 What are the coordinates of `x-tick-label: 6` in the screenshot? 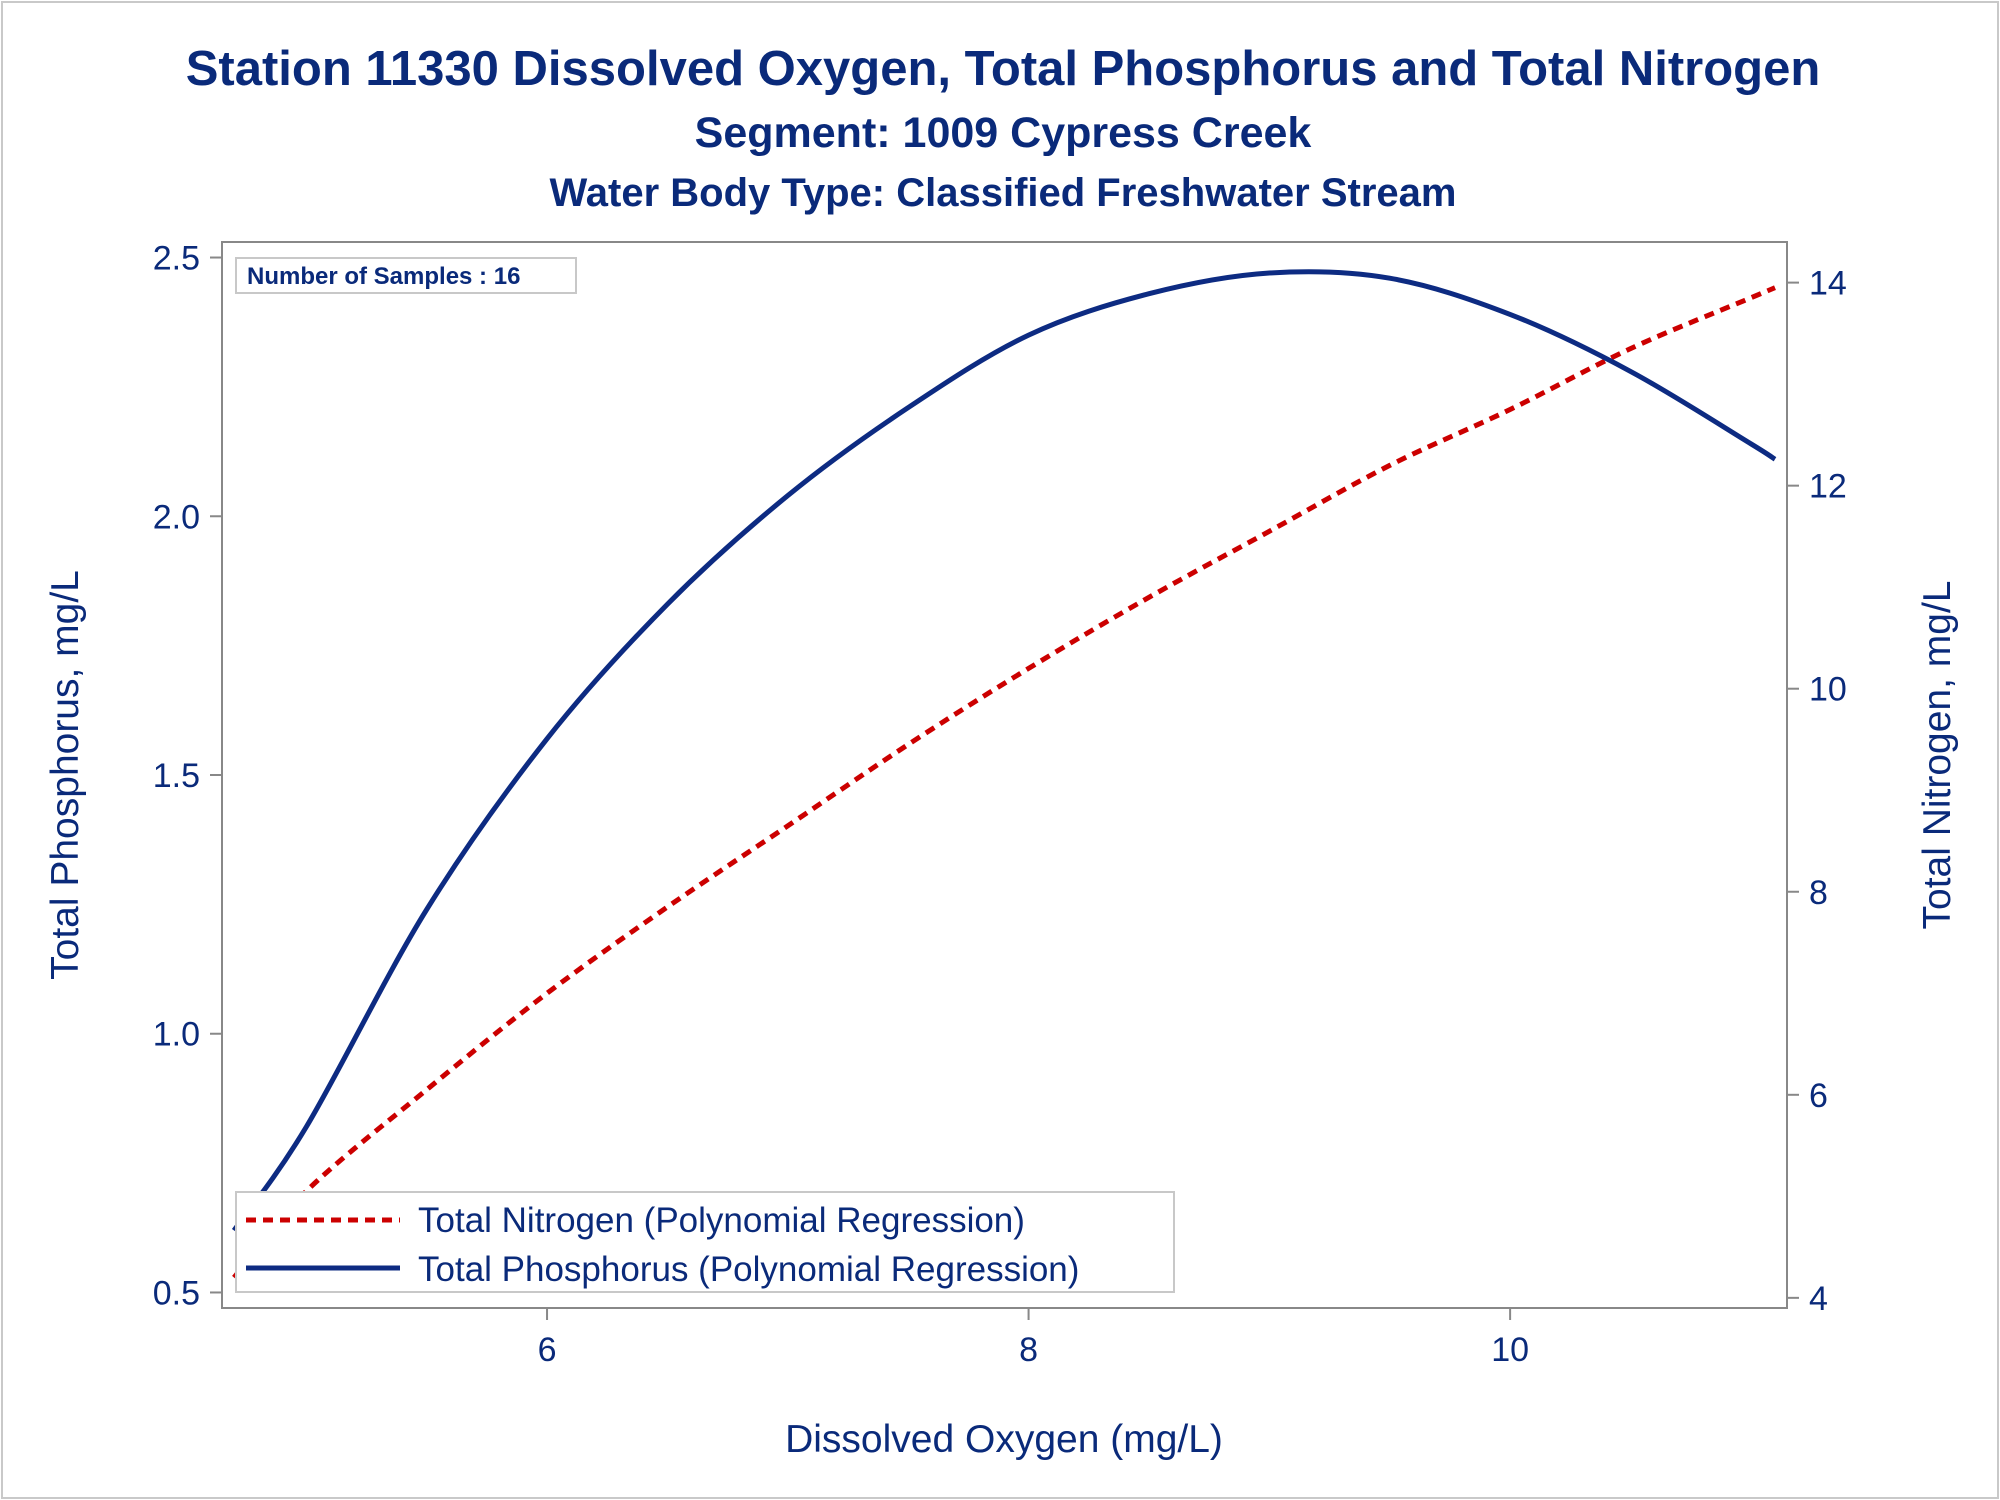 It's located at (547, 1350).